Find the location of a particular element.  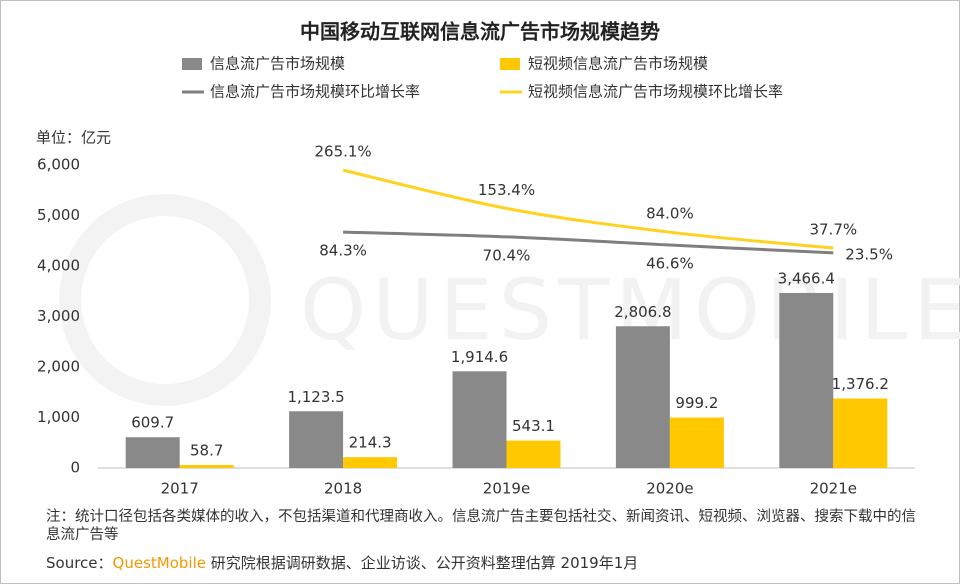

bar-value-label: 609.7 is located at coordinates (152, 423).